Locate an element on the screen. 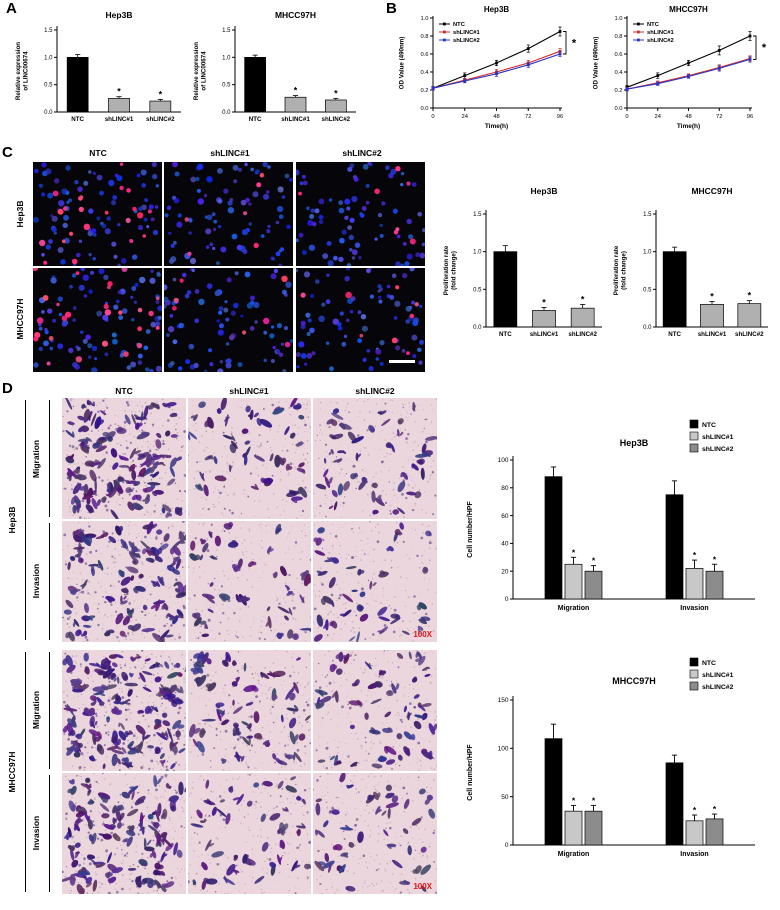 The image size is (780, 910). svg-text: Proliferation rate is located at coordinates (616, 270).